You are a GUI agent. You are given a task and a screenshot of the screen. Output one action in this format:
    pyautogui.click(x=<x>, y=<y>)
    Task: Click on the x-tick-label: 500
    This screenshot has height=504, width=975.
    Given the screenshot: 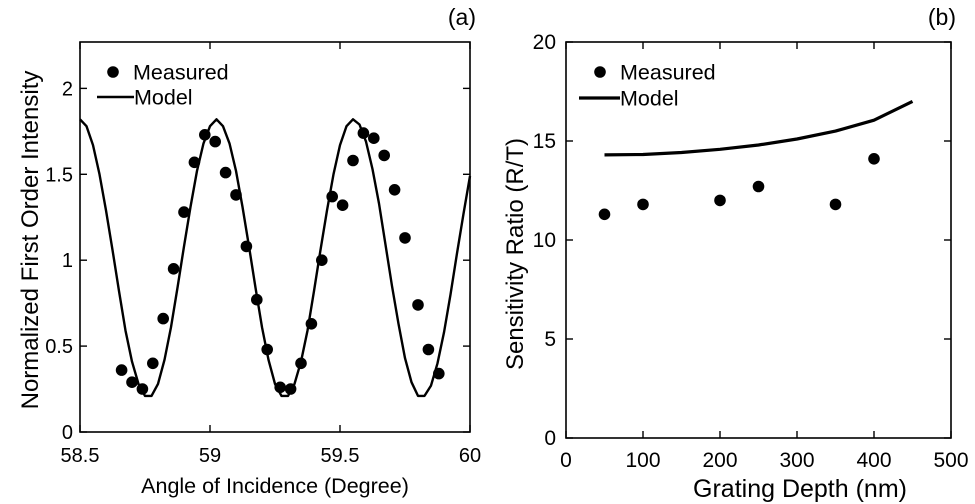 What is the action you would take?
    pyautogui.click(x=950, y=460)
    